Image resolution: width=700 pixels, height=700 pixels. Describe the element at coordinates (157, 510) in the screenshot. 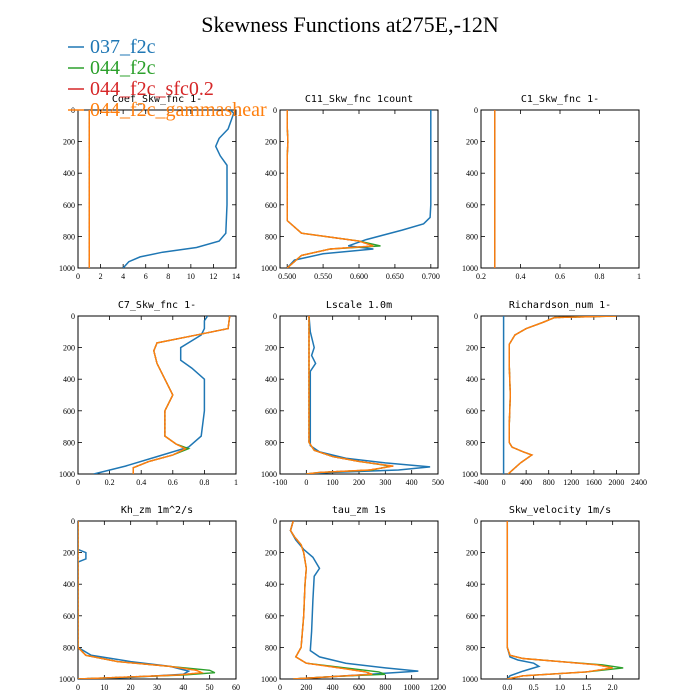

I see `panel-title: Kh_zm 1m^2/s` at that location.